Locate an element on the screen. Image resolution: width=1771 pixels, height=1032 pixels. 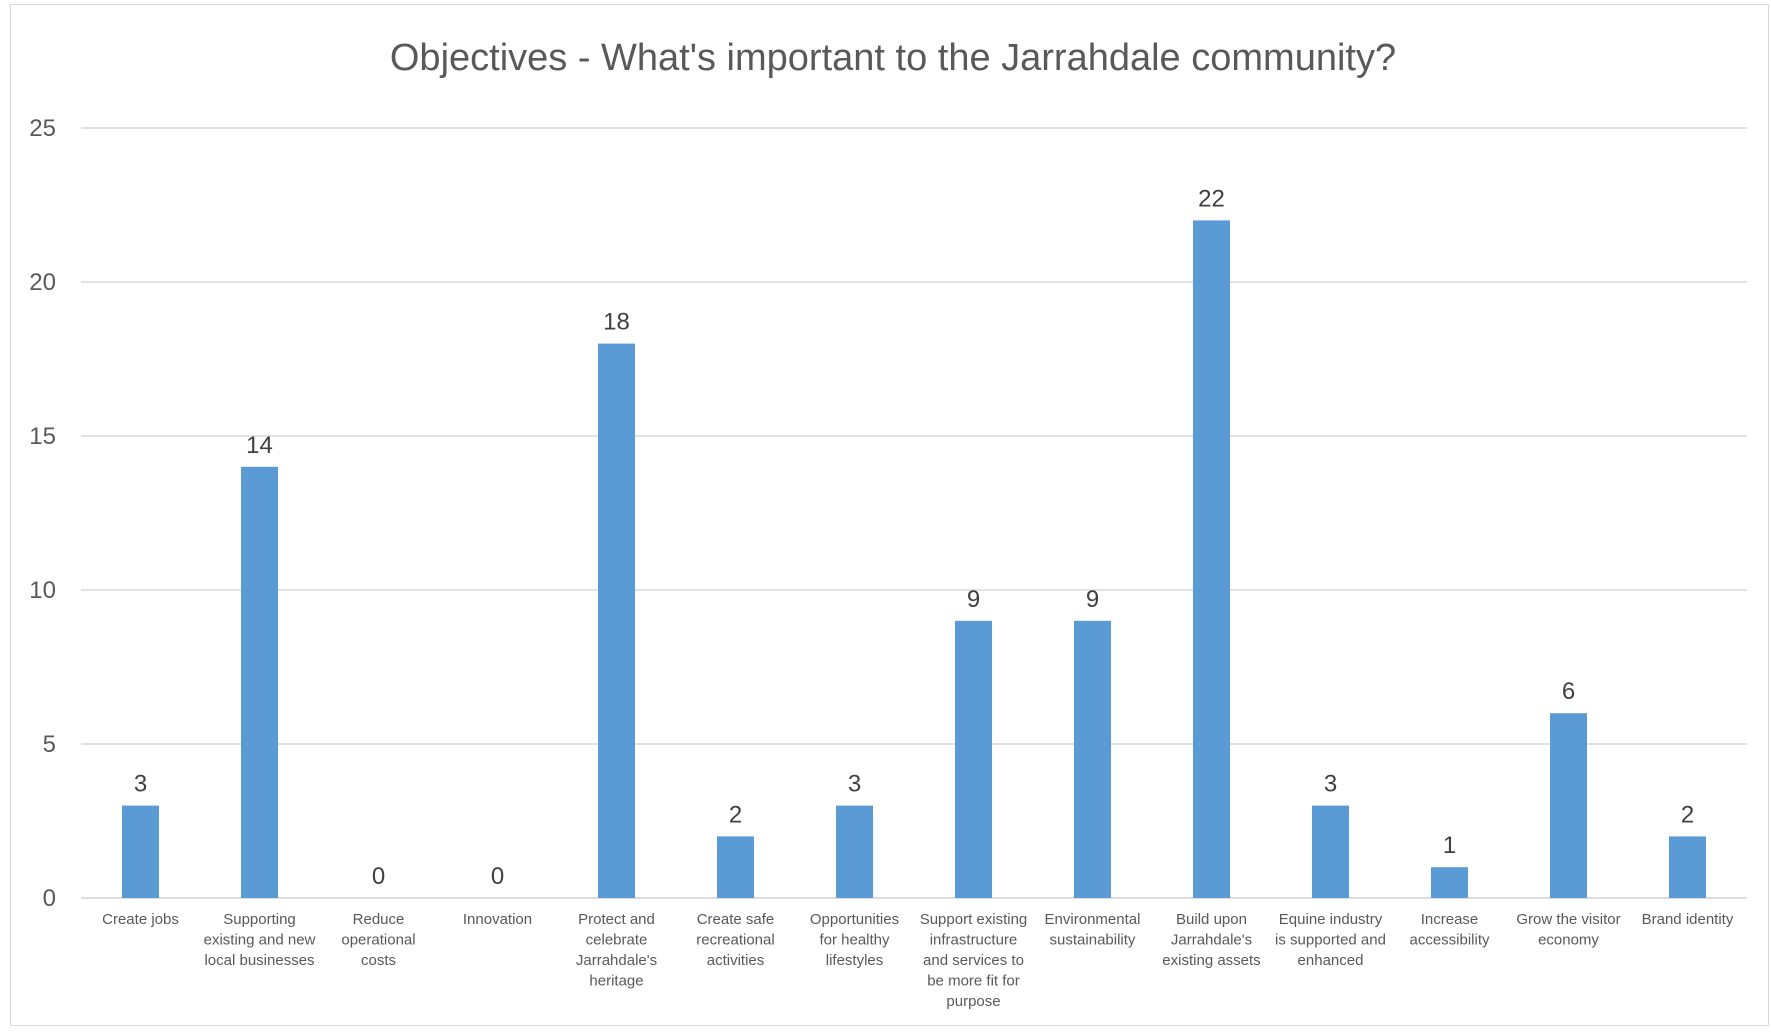
x-tick-label-line: lifestyles is located at coordinates (855, 960).